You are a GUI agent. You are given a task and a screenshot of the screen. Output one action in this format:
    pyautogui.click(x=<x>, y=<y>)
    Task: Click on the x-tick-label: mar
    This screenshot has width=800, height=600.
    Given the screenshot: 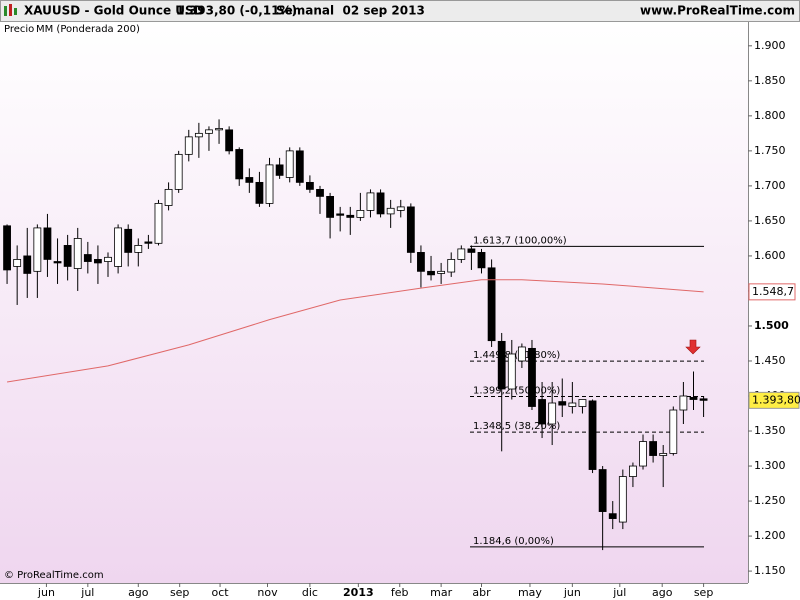 What is the action you would take?
    pyautogui.click(x=441, y=592)
    